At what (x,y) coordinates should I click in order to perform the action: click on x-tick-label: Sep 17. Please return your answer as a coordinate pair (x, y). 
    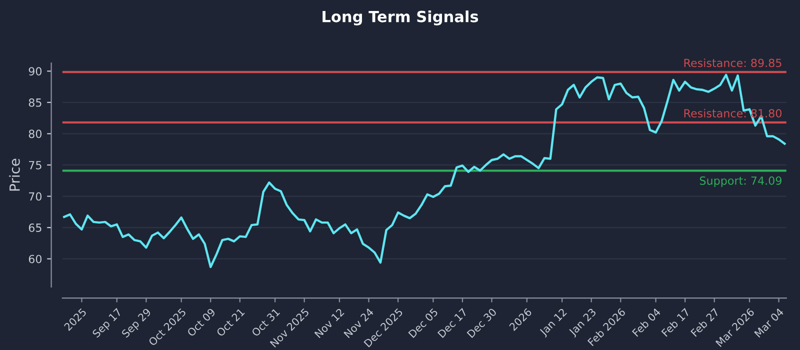
    Looking at the image, I should click on (108, 324).